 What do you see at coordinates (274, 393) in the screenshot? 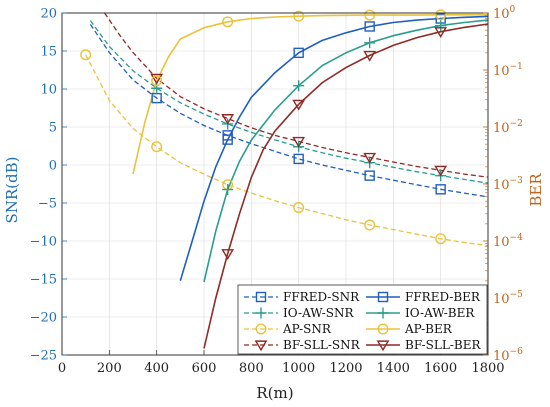
I see `x-axis-title: R(m)` at bounding box center [274, 393].